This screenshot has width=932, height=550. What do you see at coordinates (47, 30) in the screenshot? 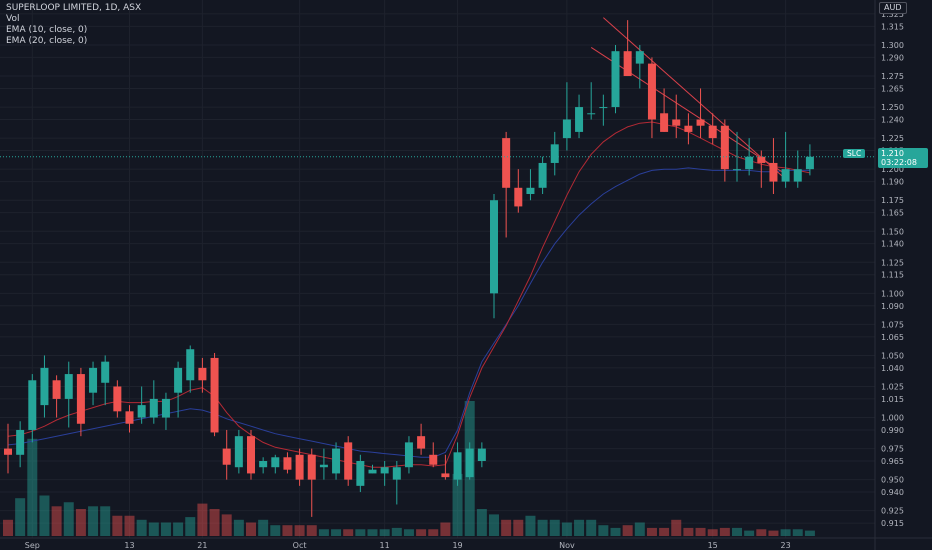
I see `legend-ema10: EMA (10, close, 0)` at bounding box center [47, 30].